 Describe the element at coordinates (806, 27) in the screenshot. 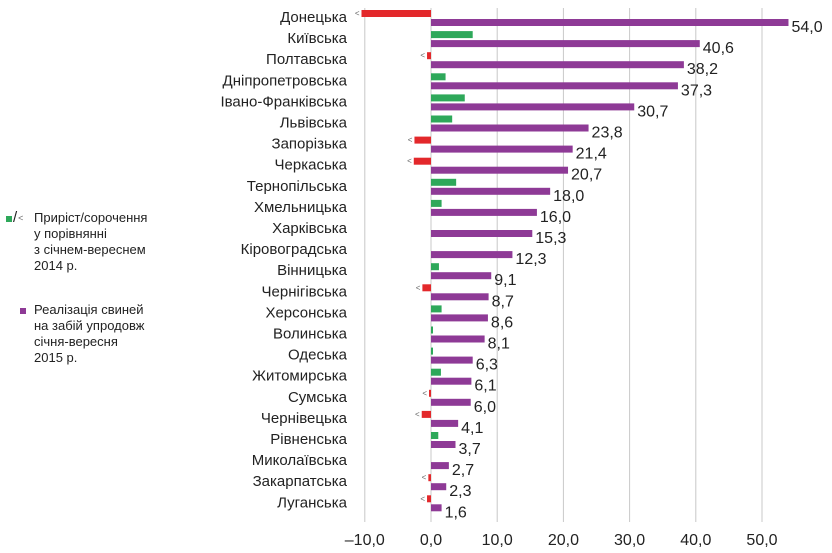

I see `value-label: 54,0` at that location.